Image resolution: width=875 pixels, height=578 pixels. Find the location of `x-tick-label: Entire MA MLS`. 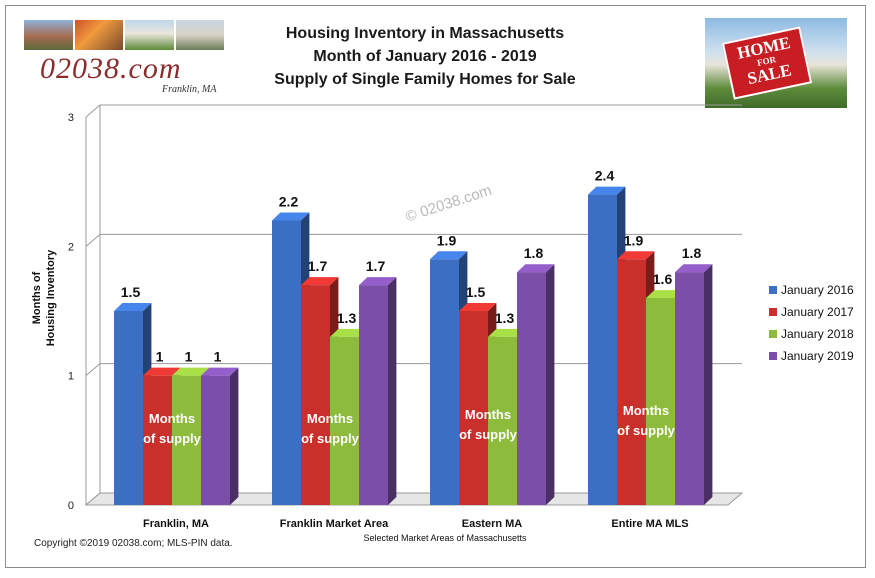

x-tick-label: Entire MA MLS is located at coordinates (649, 524).